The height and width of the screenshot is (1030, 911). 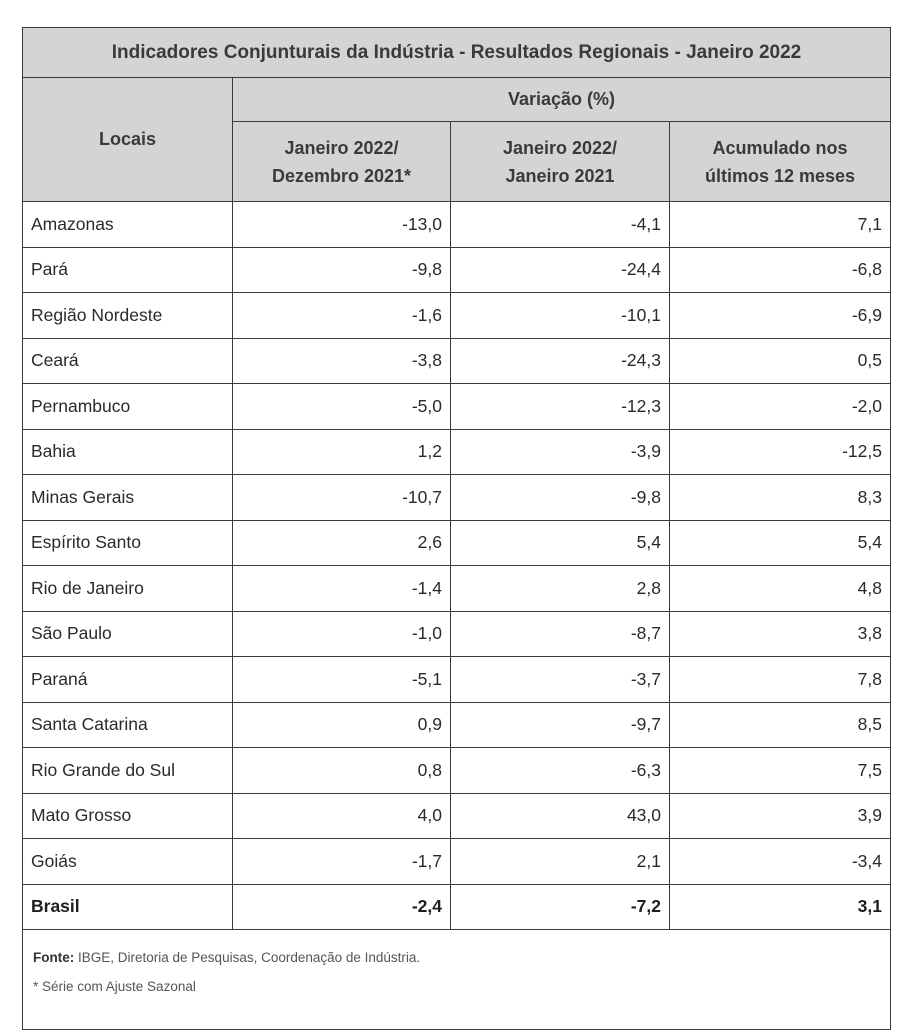 I want to click on row-value-year: 2,8, so click(x=560, y=588).